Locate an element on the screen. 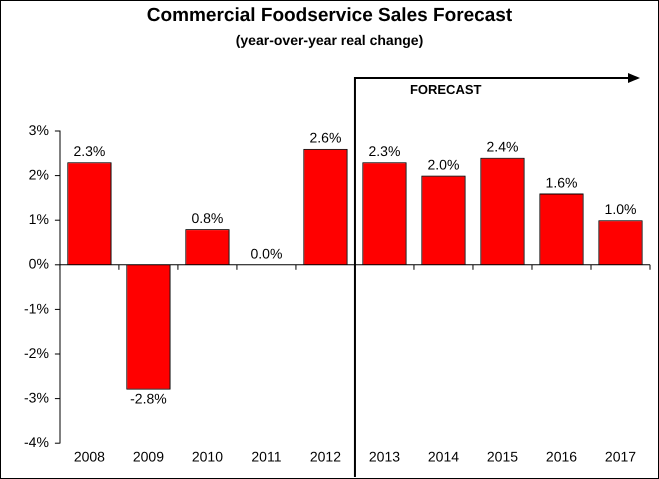 The height and width of the screenshot is (479, 659). data-label: -2.8% is located at coordinates (148, 398).